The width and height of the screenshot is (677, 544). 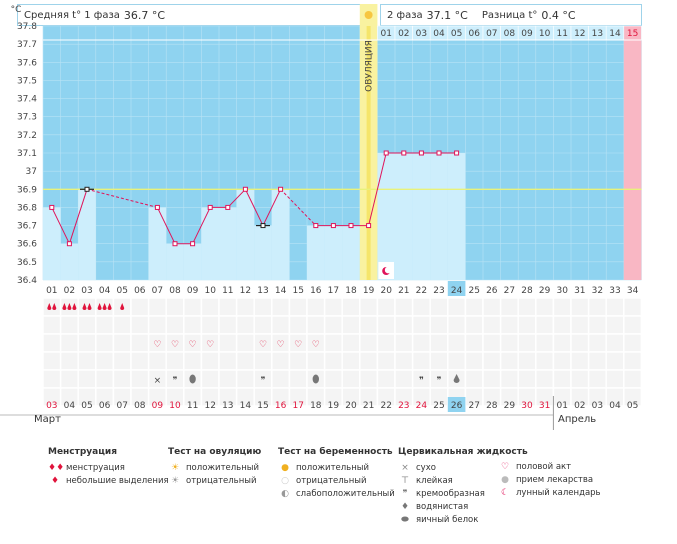 I want to click on y-unit-label: °C, so click(x=16, y=10).